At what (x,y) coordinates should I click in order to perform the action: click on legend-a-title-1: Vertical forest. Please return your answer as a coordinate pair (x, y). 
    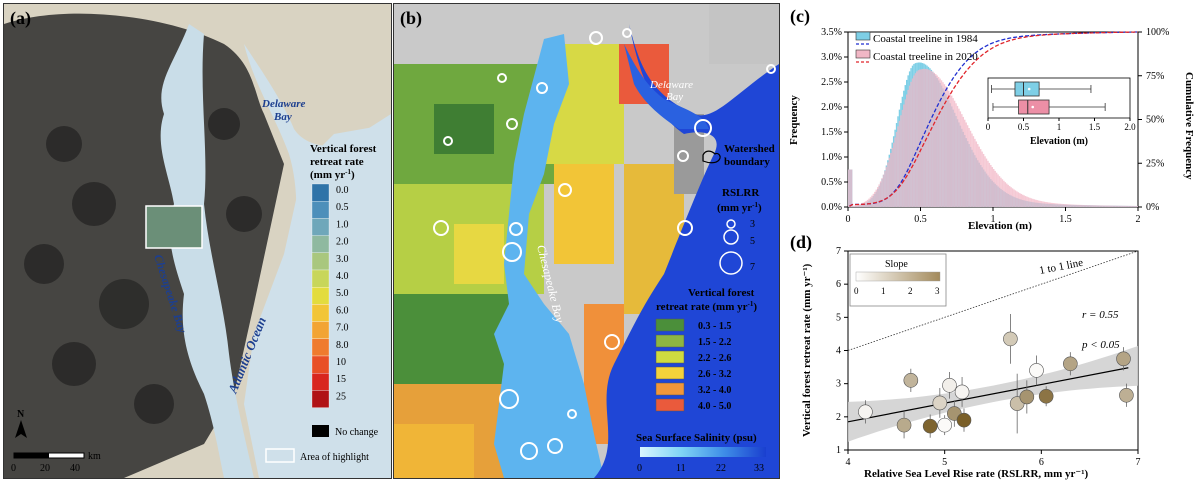
    Looking at the image, I should click on (343, 149).